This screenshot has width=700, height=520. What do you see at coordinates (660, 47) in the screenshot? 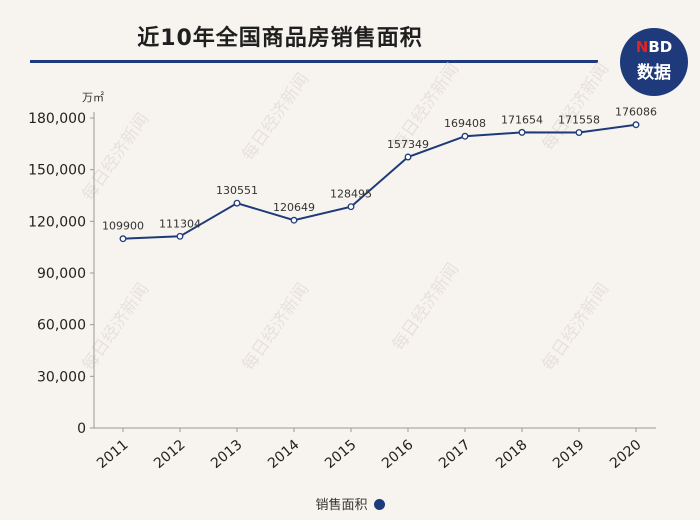
I see `logo-line1-rest: BD` at bounding box center [660, 47].